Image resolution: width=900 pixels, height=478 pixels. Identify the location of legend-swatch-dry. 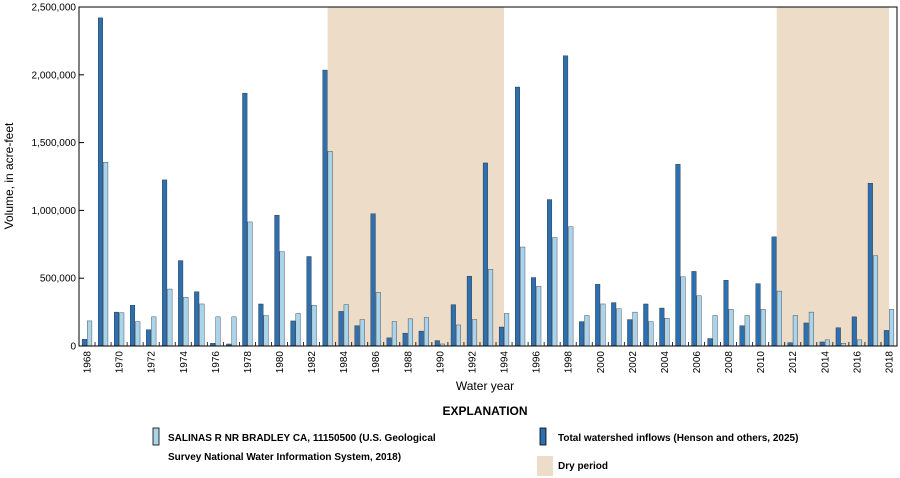
(545, 466).